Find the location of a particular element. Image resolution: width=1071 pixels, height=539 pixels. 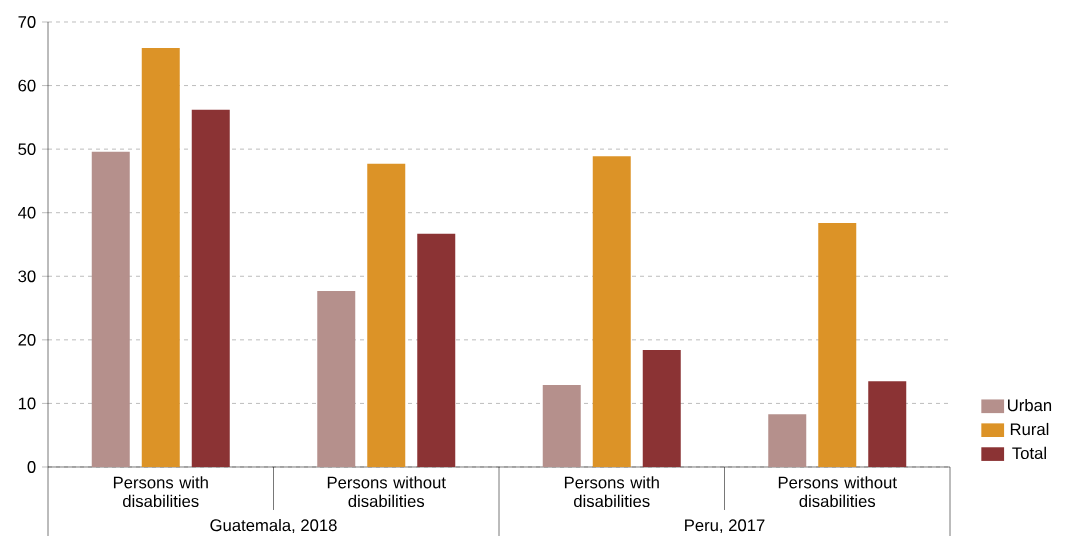

text: Guatemala, 2018 is located at coordinates (273, 526).